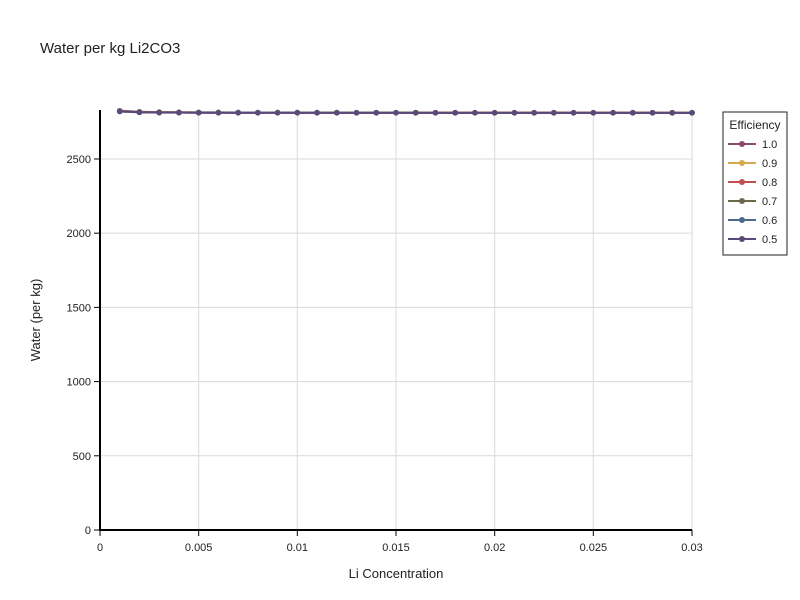  What do you see at coordinates (199, 548) in the screenshot?
I see `x-tick-label: 0.005` at bounding box center [199, 548].